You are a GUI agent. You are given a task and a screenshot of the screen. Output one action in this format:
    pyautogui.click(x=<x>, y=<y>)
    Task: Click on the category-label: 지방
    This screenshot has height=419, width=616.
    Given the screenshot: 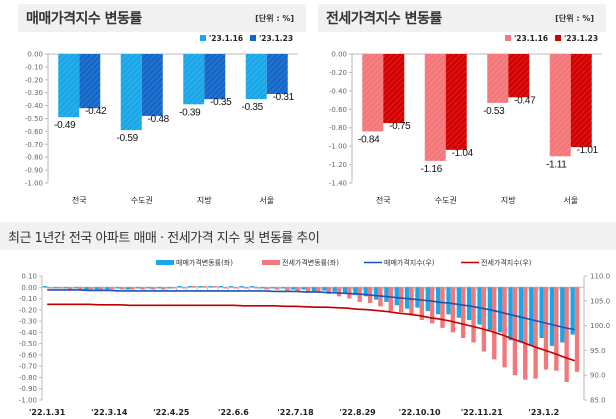 What is the action you would take?
    pyautogui.click(x=204, y=200)
    